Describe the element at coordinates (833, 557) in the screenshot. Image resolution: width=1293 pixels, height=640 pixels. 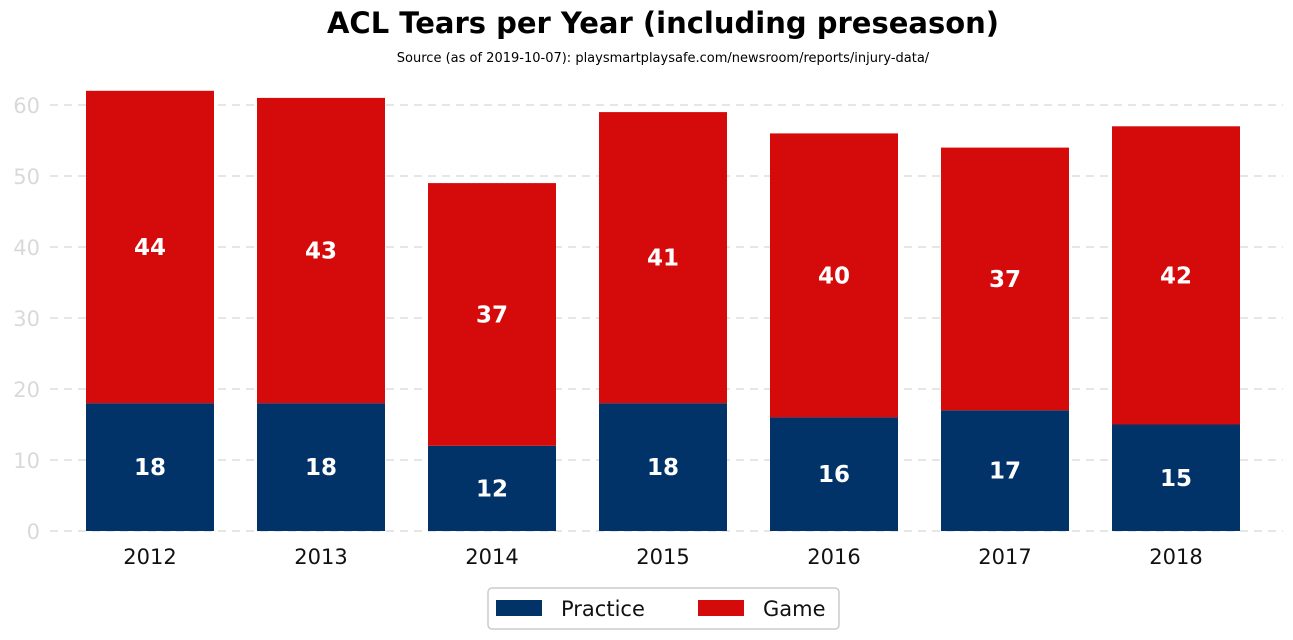
I see `x-tick-label: 2016` at that location.